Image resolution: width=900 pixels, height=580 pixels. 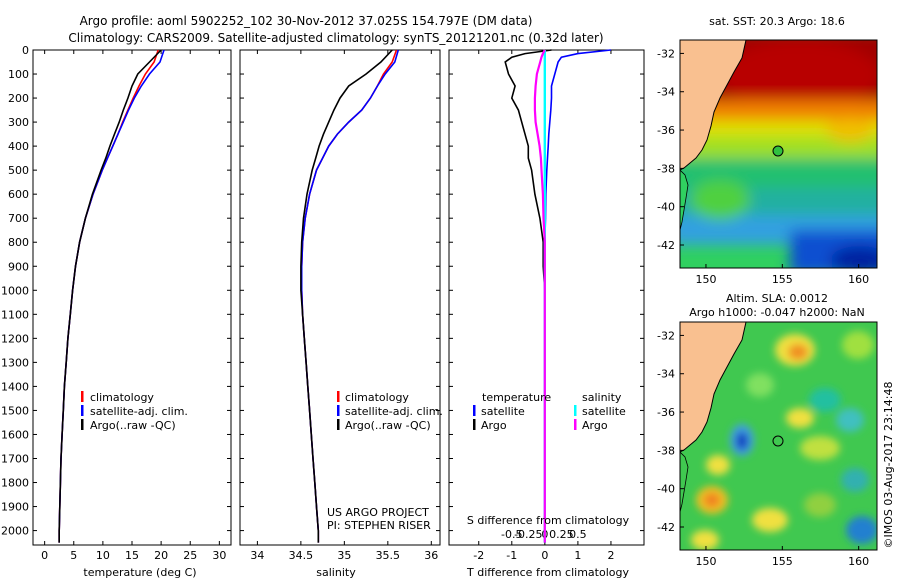 What do you see at coordinates (190, 555) in the screenshot?
I see `x-tick-label: 25` at bounding box center [190, 555].